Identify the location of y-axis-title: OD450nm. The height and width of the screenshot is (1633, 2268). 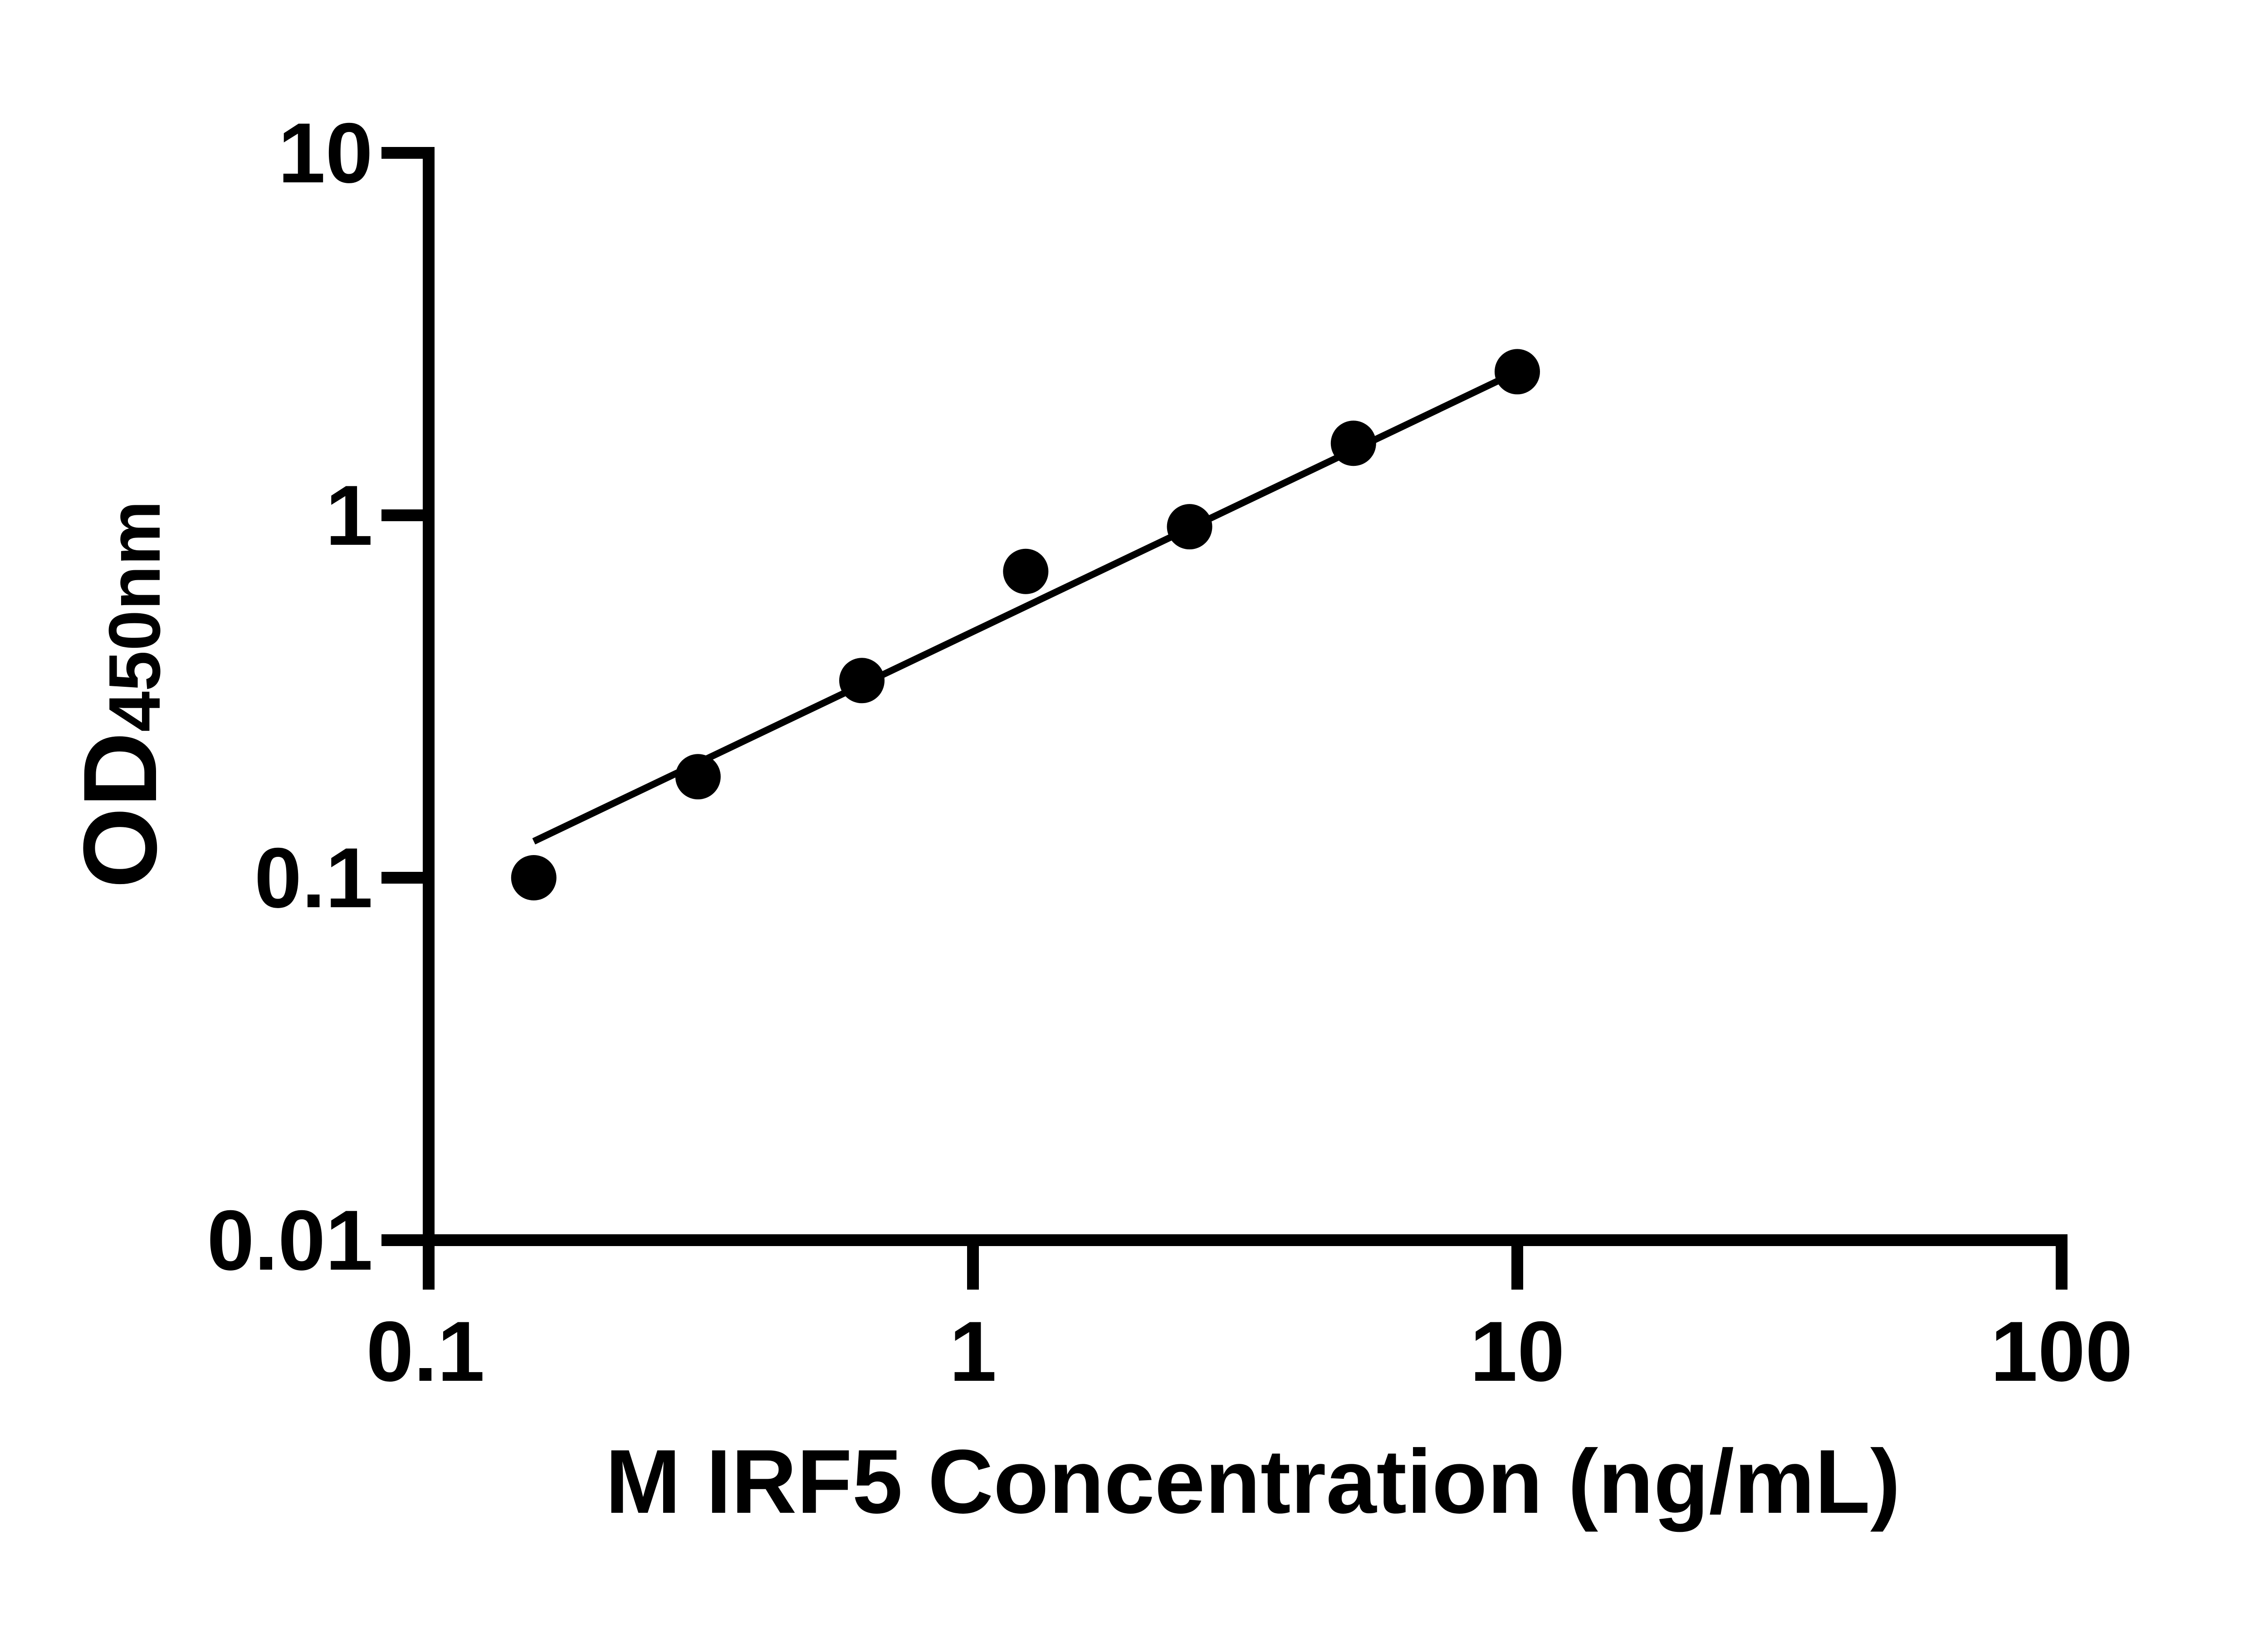
(120, 694).